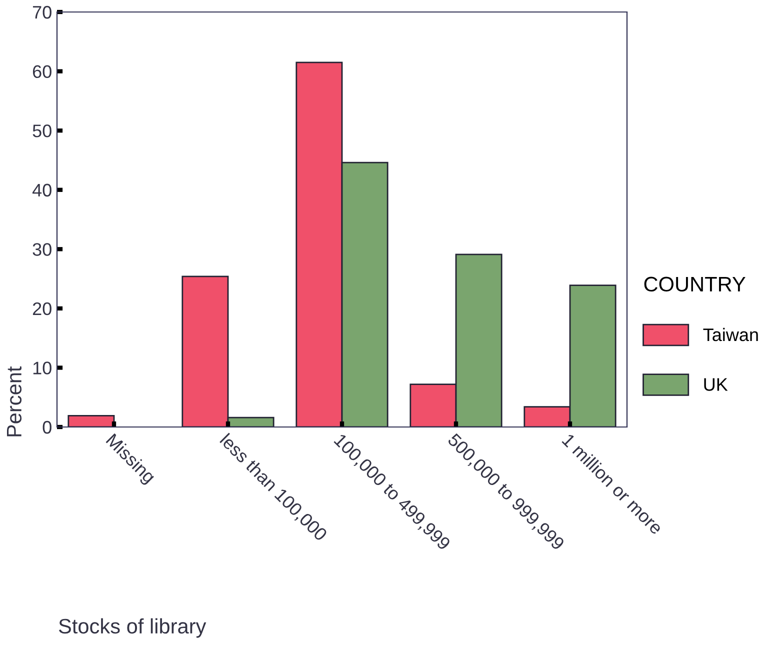  I want to click on y-tick-label: 30, so click(42, 249).